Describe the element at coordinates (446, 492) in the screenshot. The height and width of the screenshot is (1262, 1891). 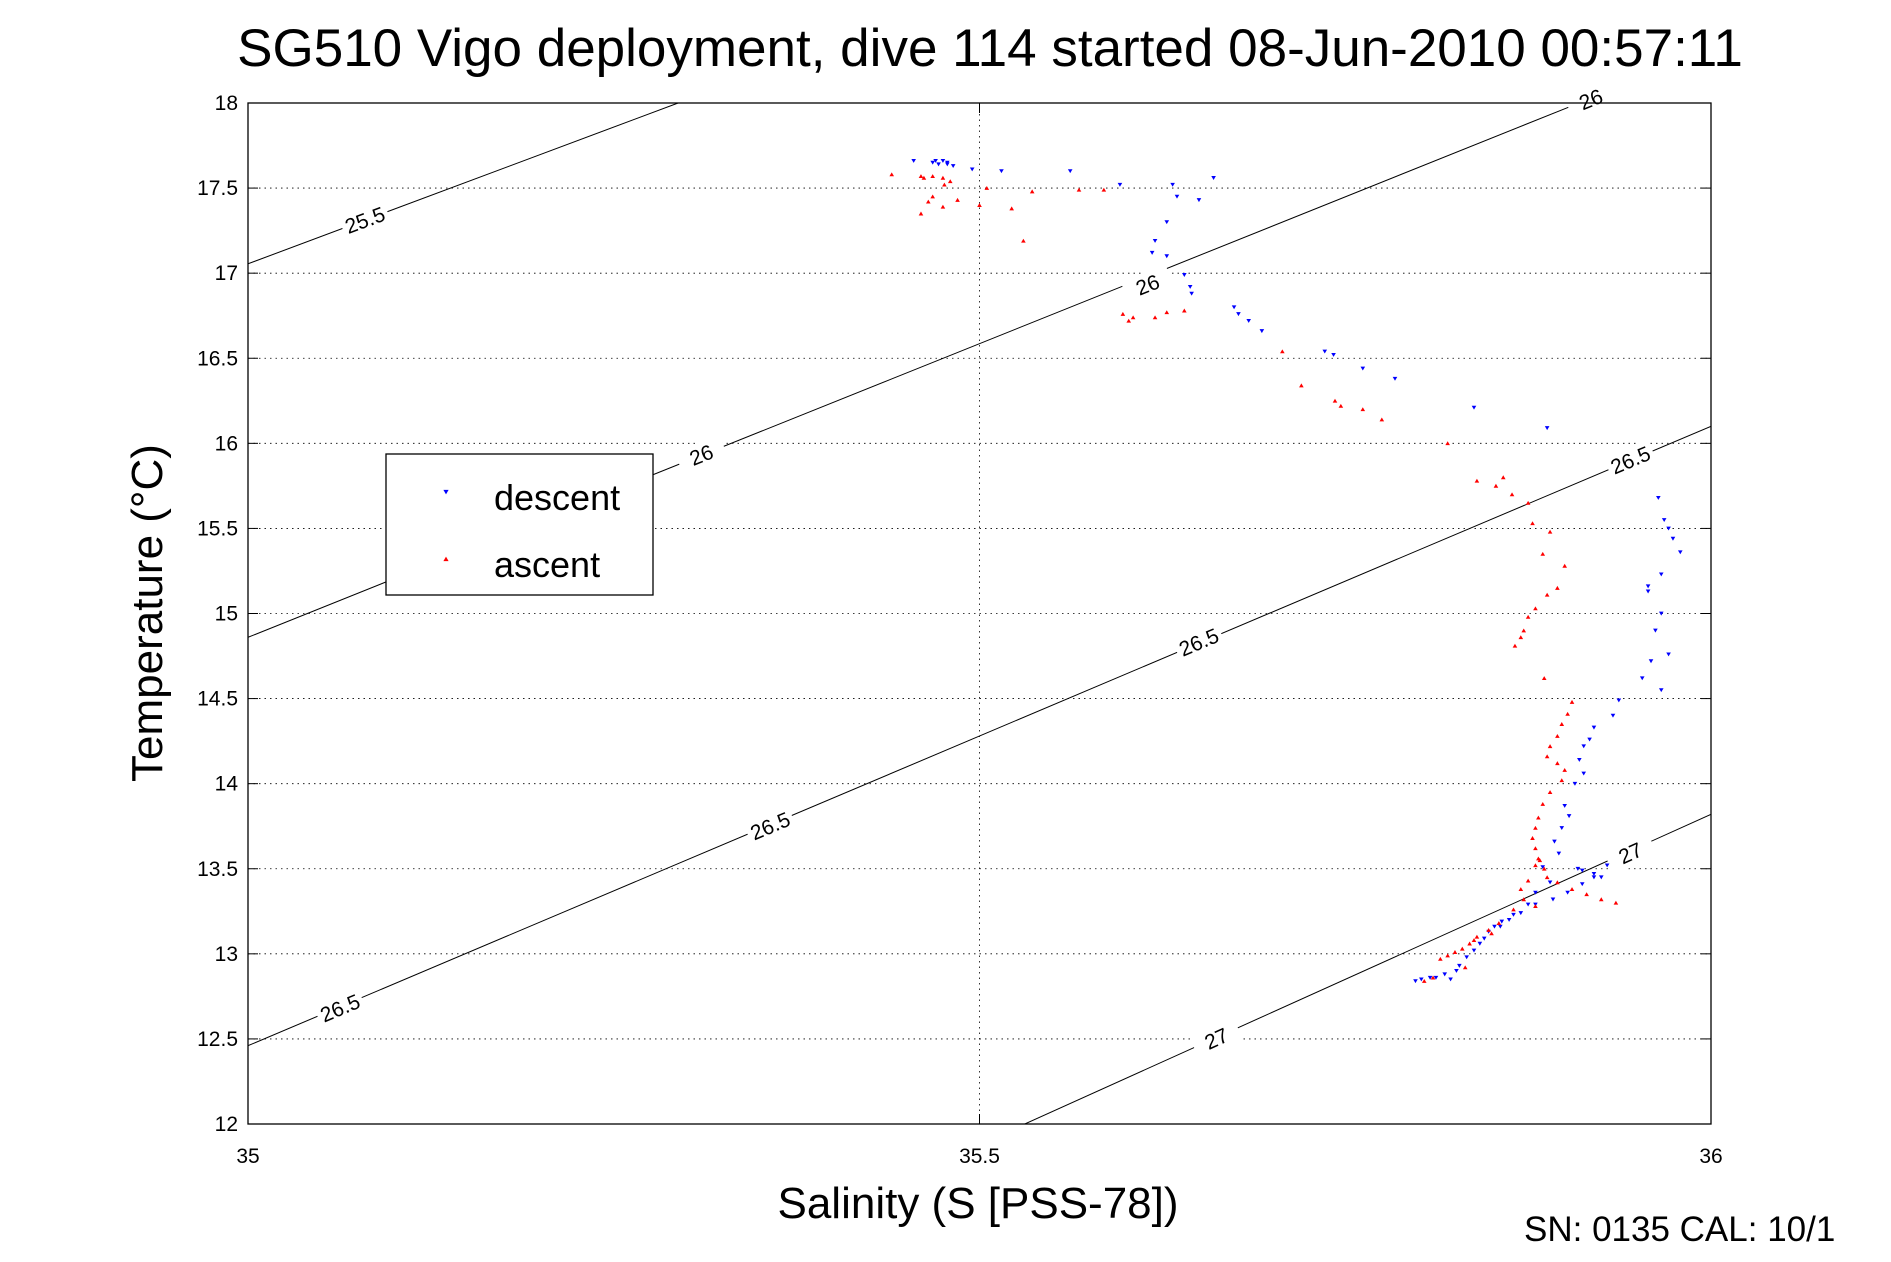
I see `legend-marker-descent` at that location.